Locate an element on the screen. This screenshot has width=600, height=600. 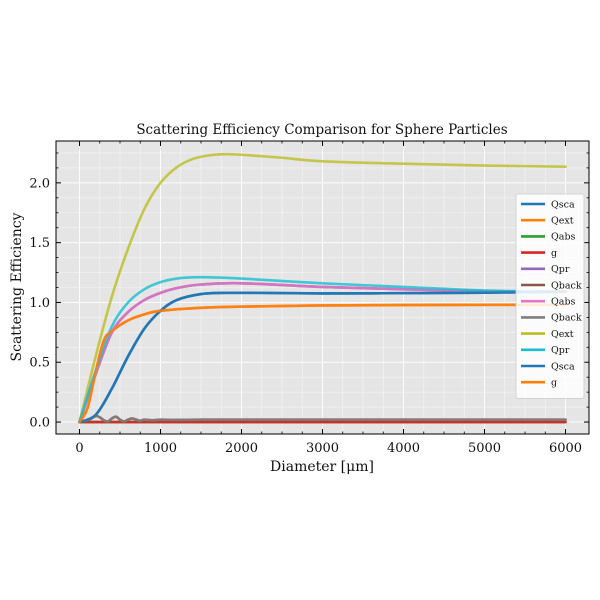
y-tick-label: 0.5 is located at coordinates (39, 363).